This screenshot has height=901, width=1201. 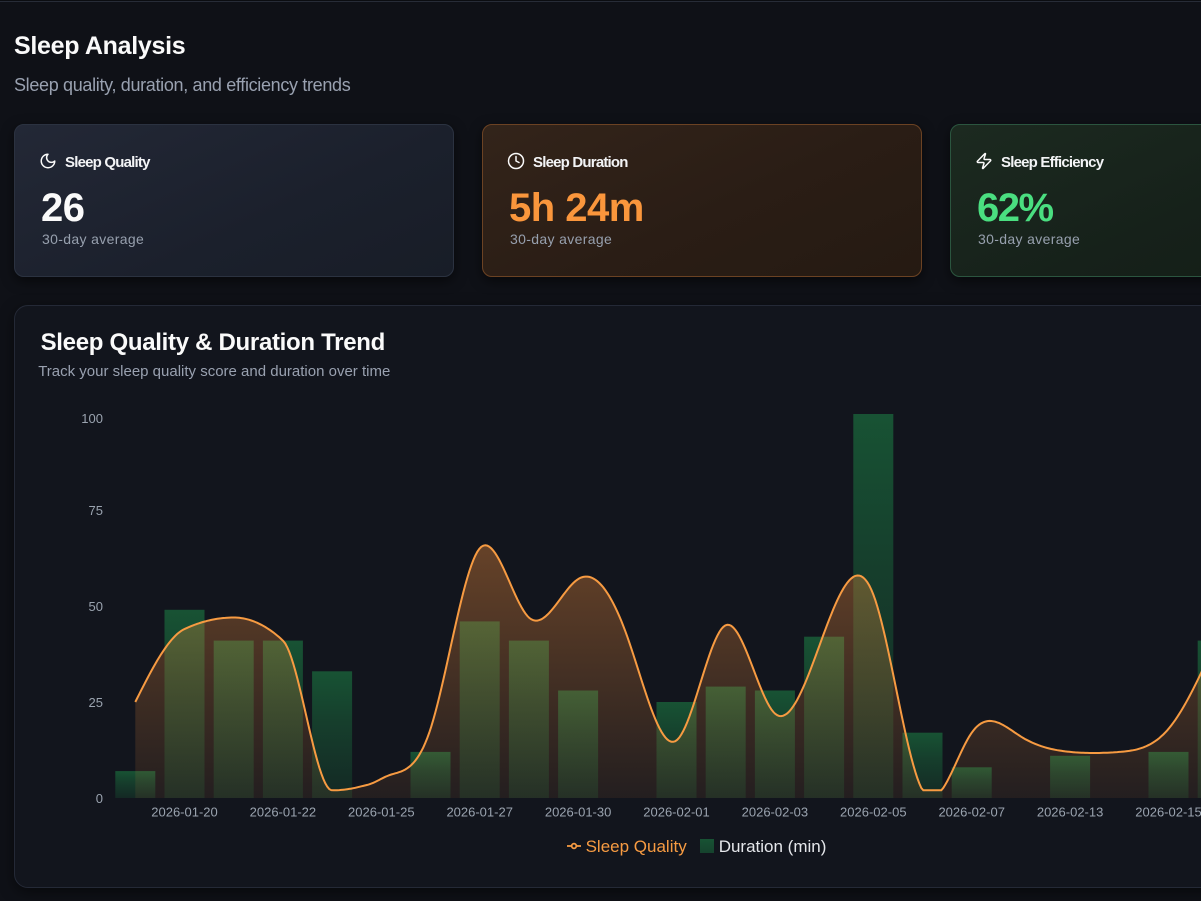 I want to click on svg-text: 2026-01-25, so click(x=381, y=812).